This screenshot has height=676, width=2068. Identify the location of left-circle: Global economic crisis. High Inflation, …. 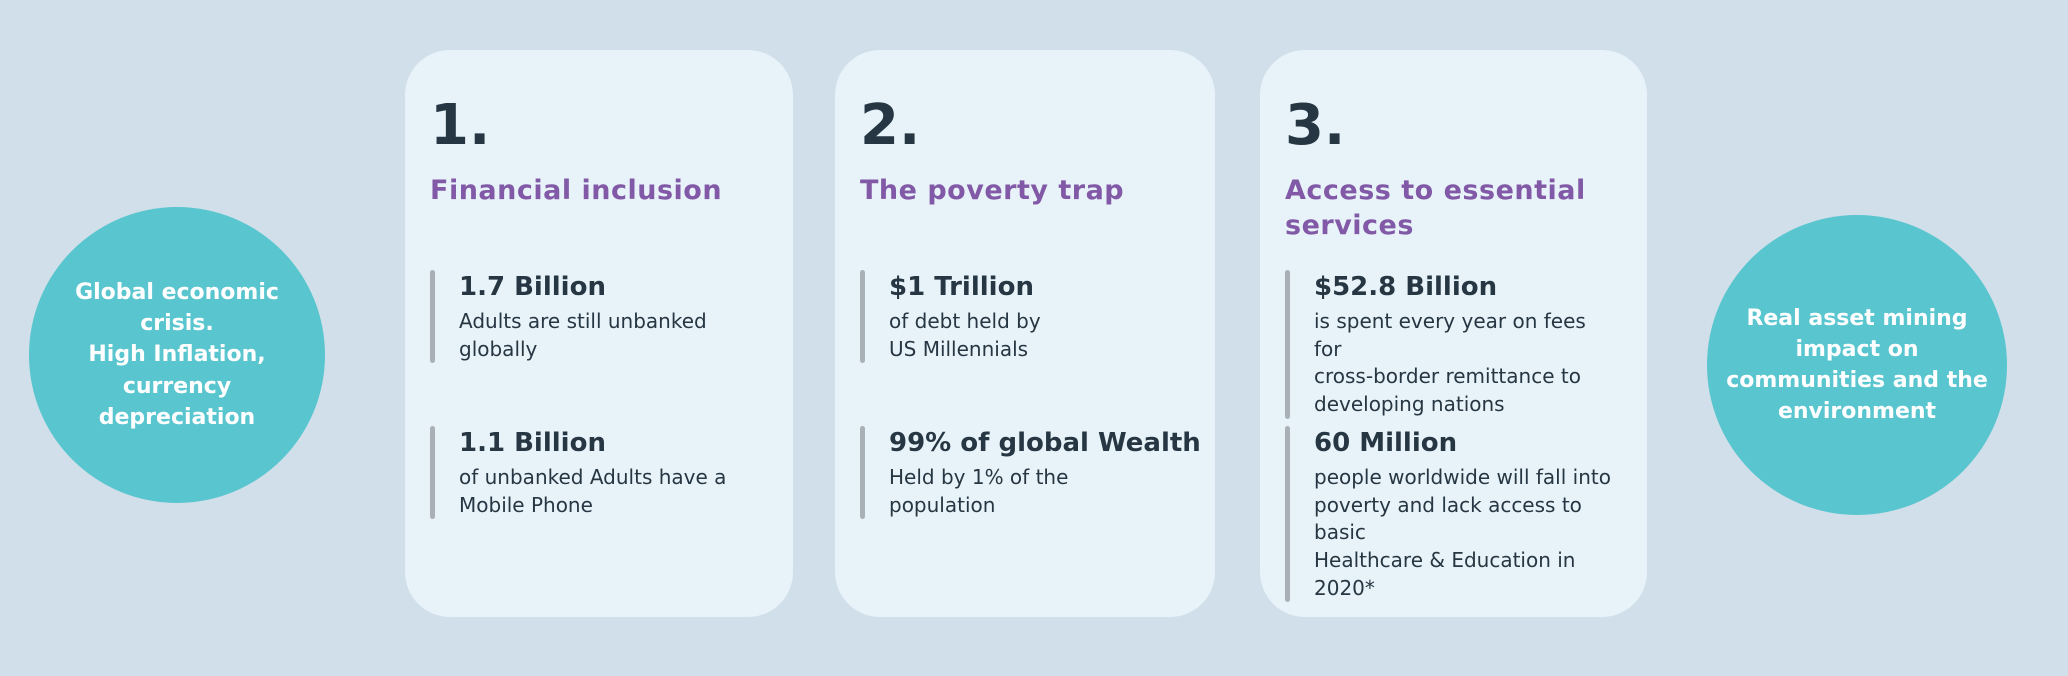
(177, 355).